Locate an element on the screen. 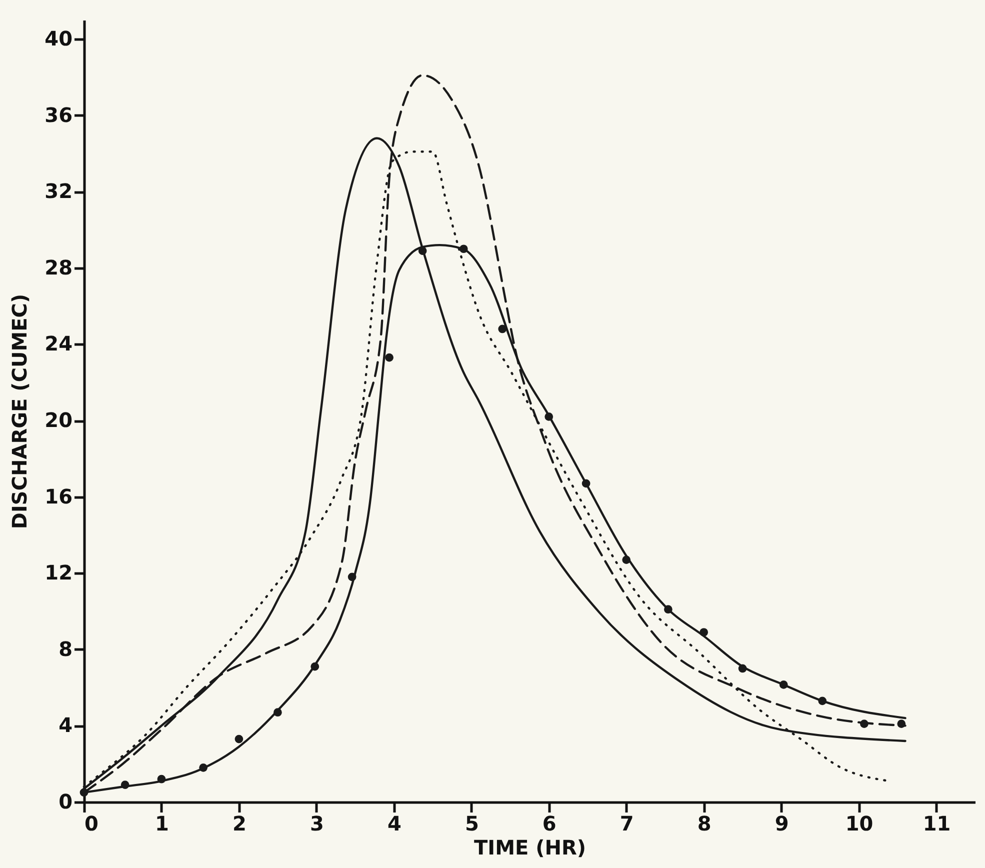  y-tick-label: 8 is located at coordinates (65, 648).